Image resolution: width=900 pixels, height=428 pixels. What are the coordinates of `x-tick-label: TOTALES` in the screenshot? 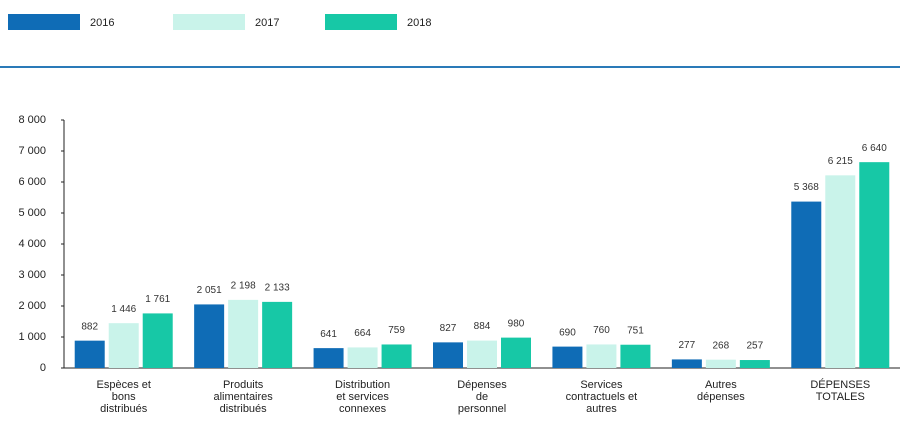 It's located at (840, 397).